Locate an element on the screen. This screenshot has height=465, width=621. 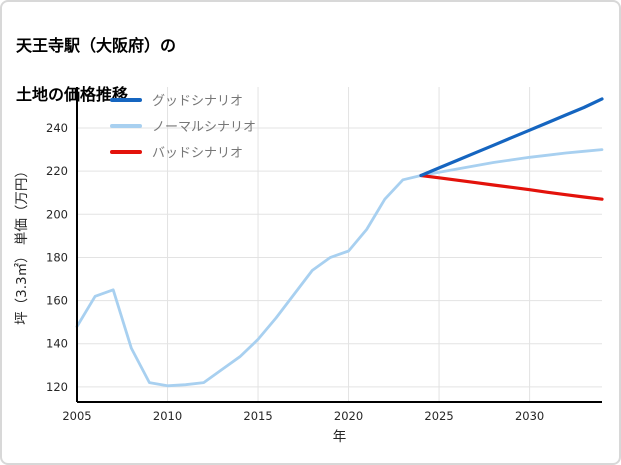
chart-title-line2: 土地の価格推移 is located at coordinates (72, 96).